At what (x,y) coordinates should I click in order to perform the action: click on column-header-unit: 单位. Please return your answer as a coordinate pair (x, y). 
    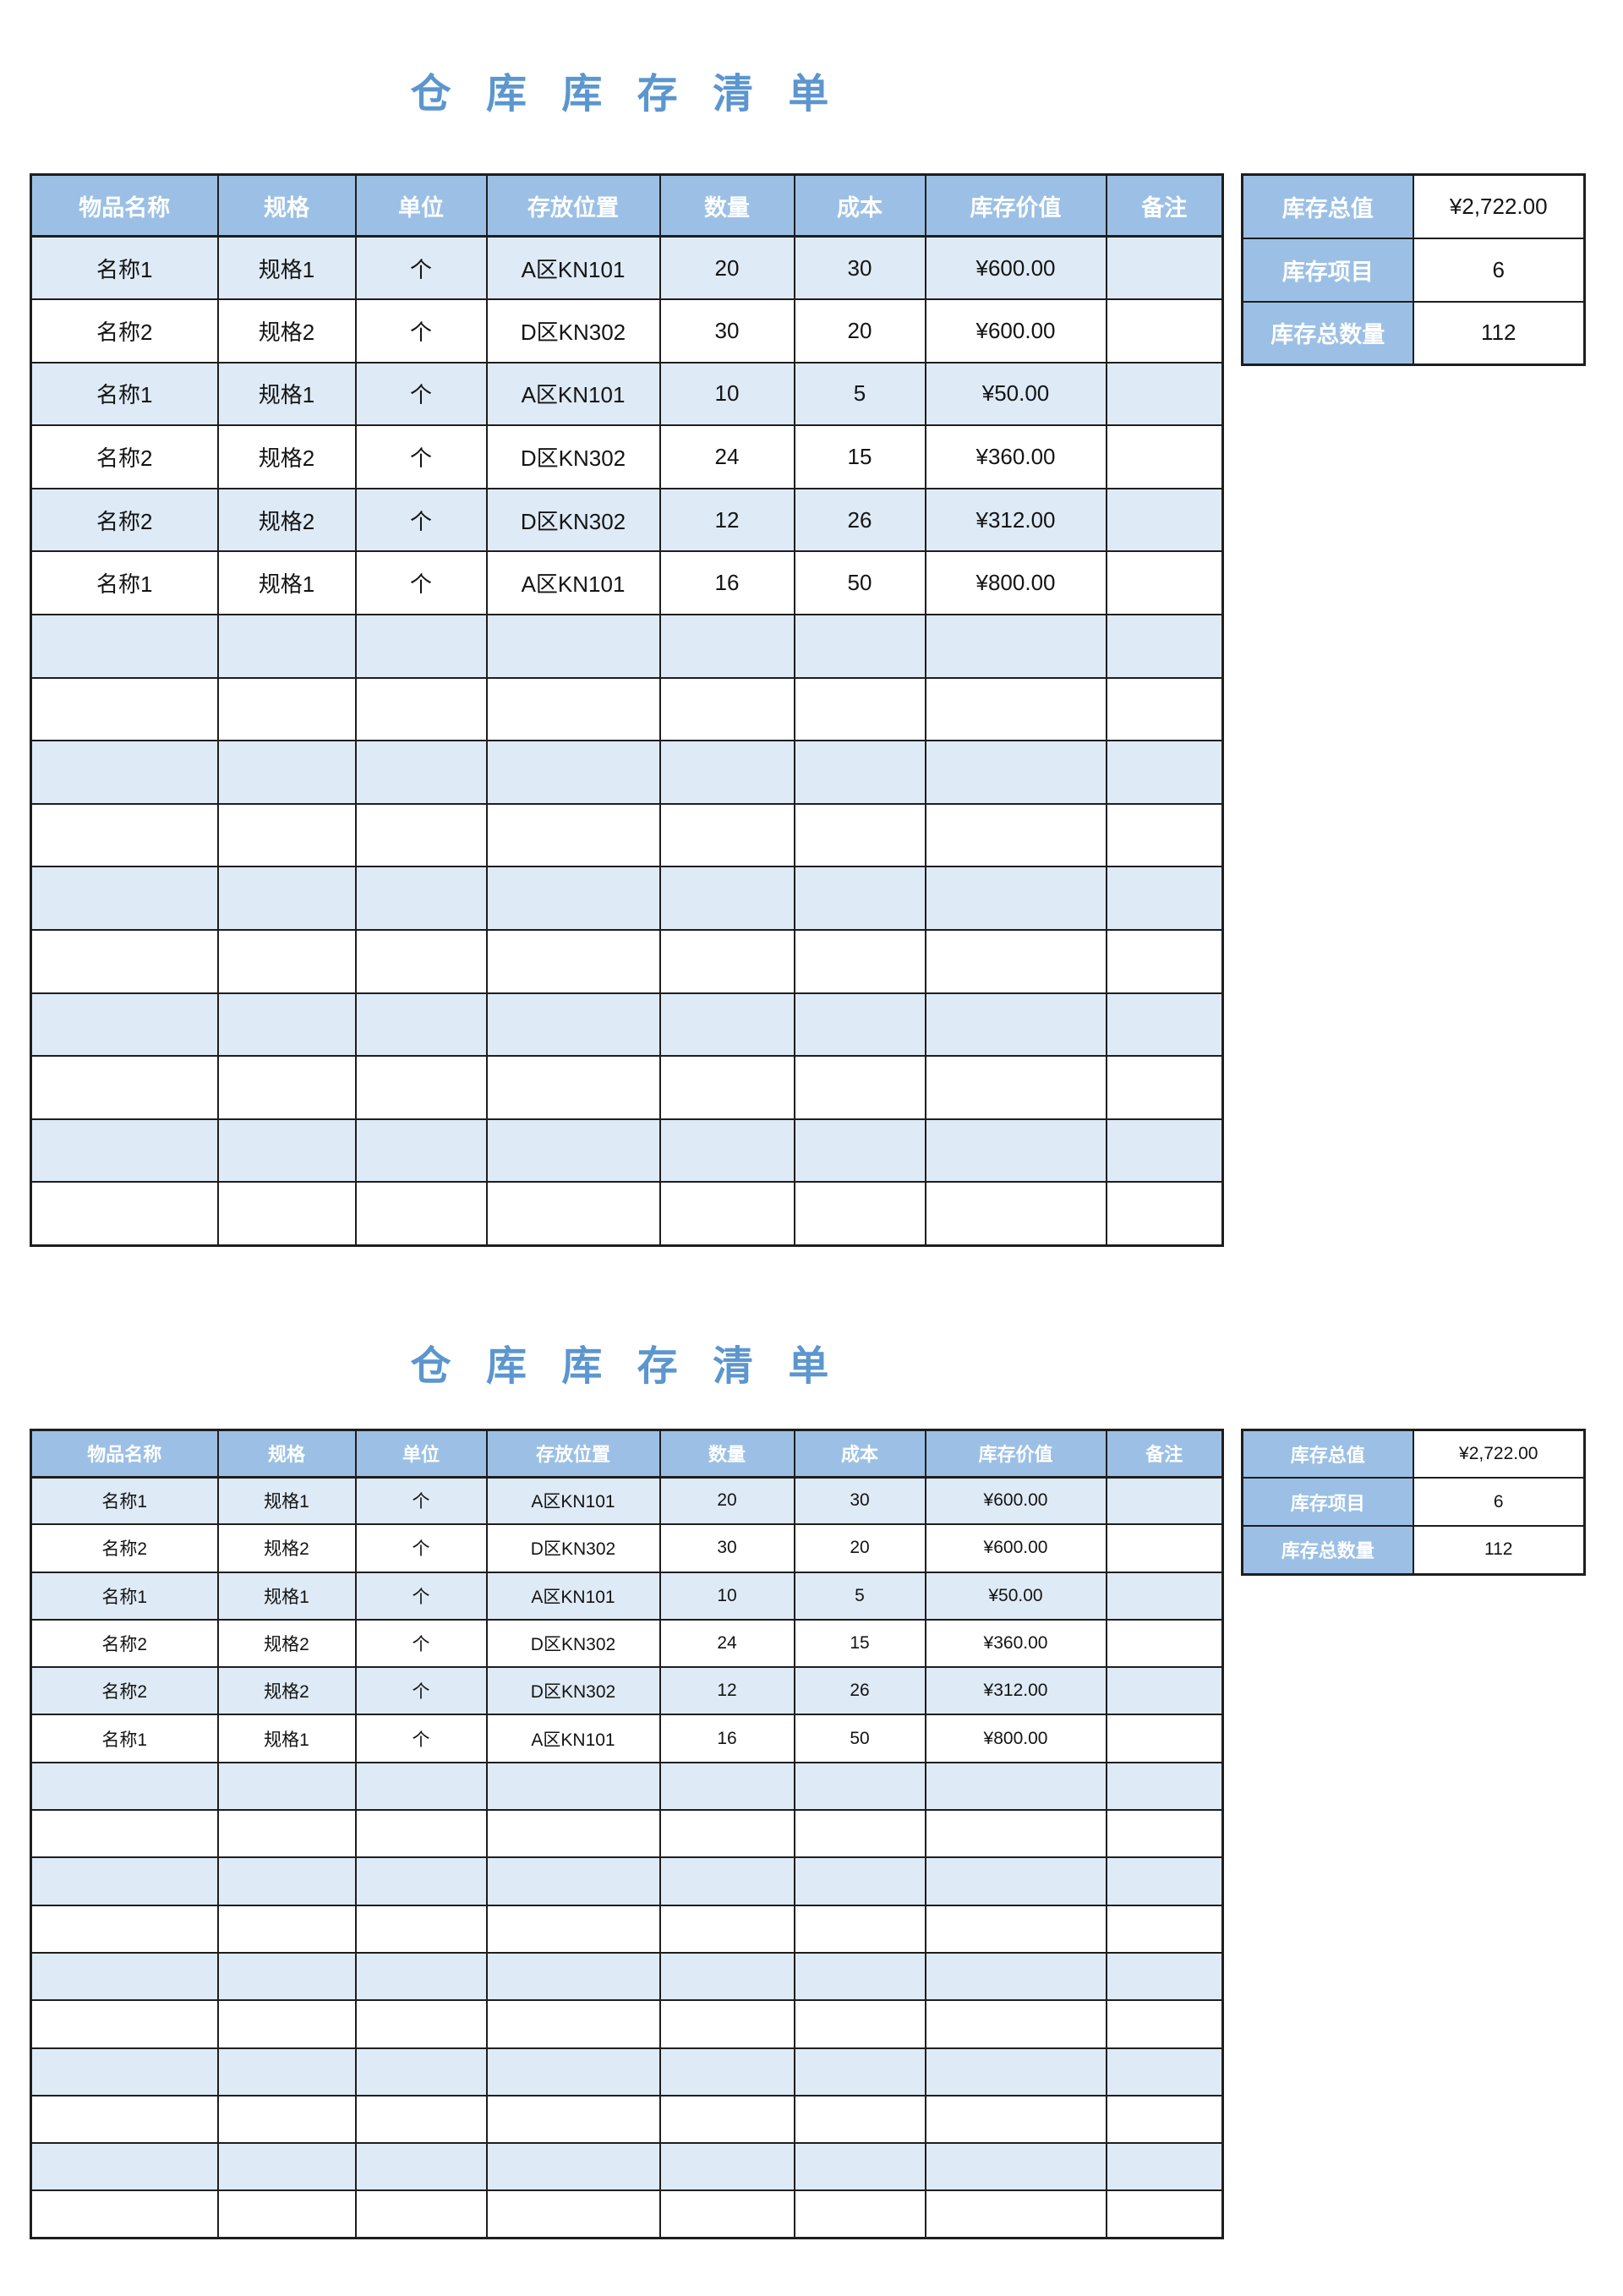
    Looking at the image, I should click on (421, 1454).